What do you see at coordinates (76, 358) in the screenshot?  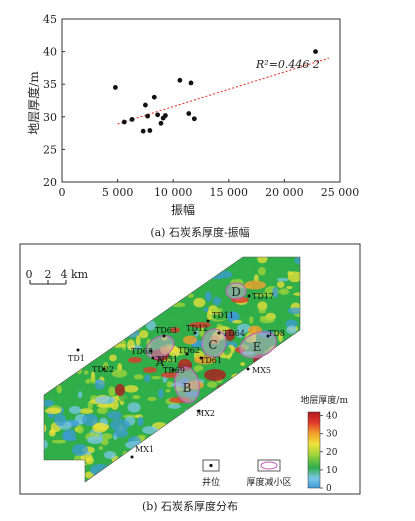 I see `well-label: TD1` at bounding box center [76, 358].